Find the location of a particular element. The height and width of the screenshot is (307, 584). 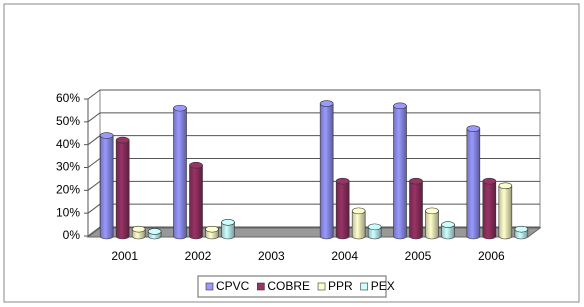

y-tick-label: 20% is located at coordinates (68, 190).